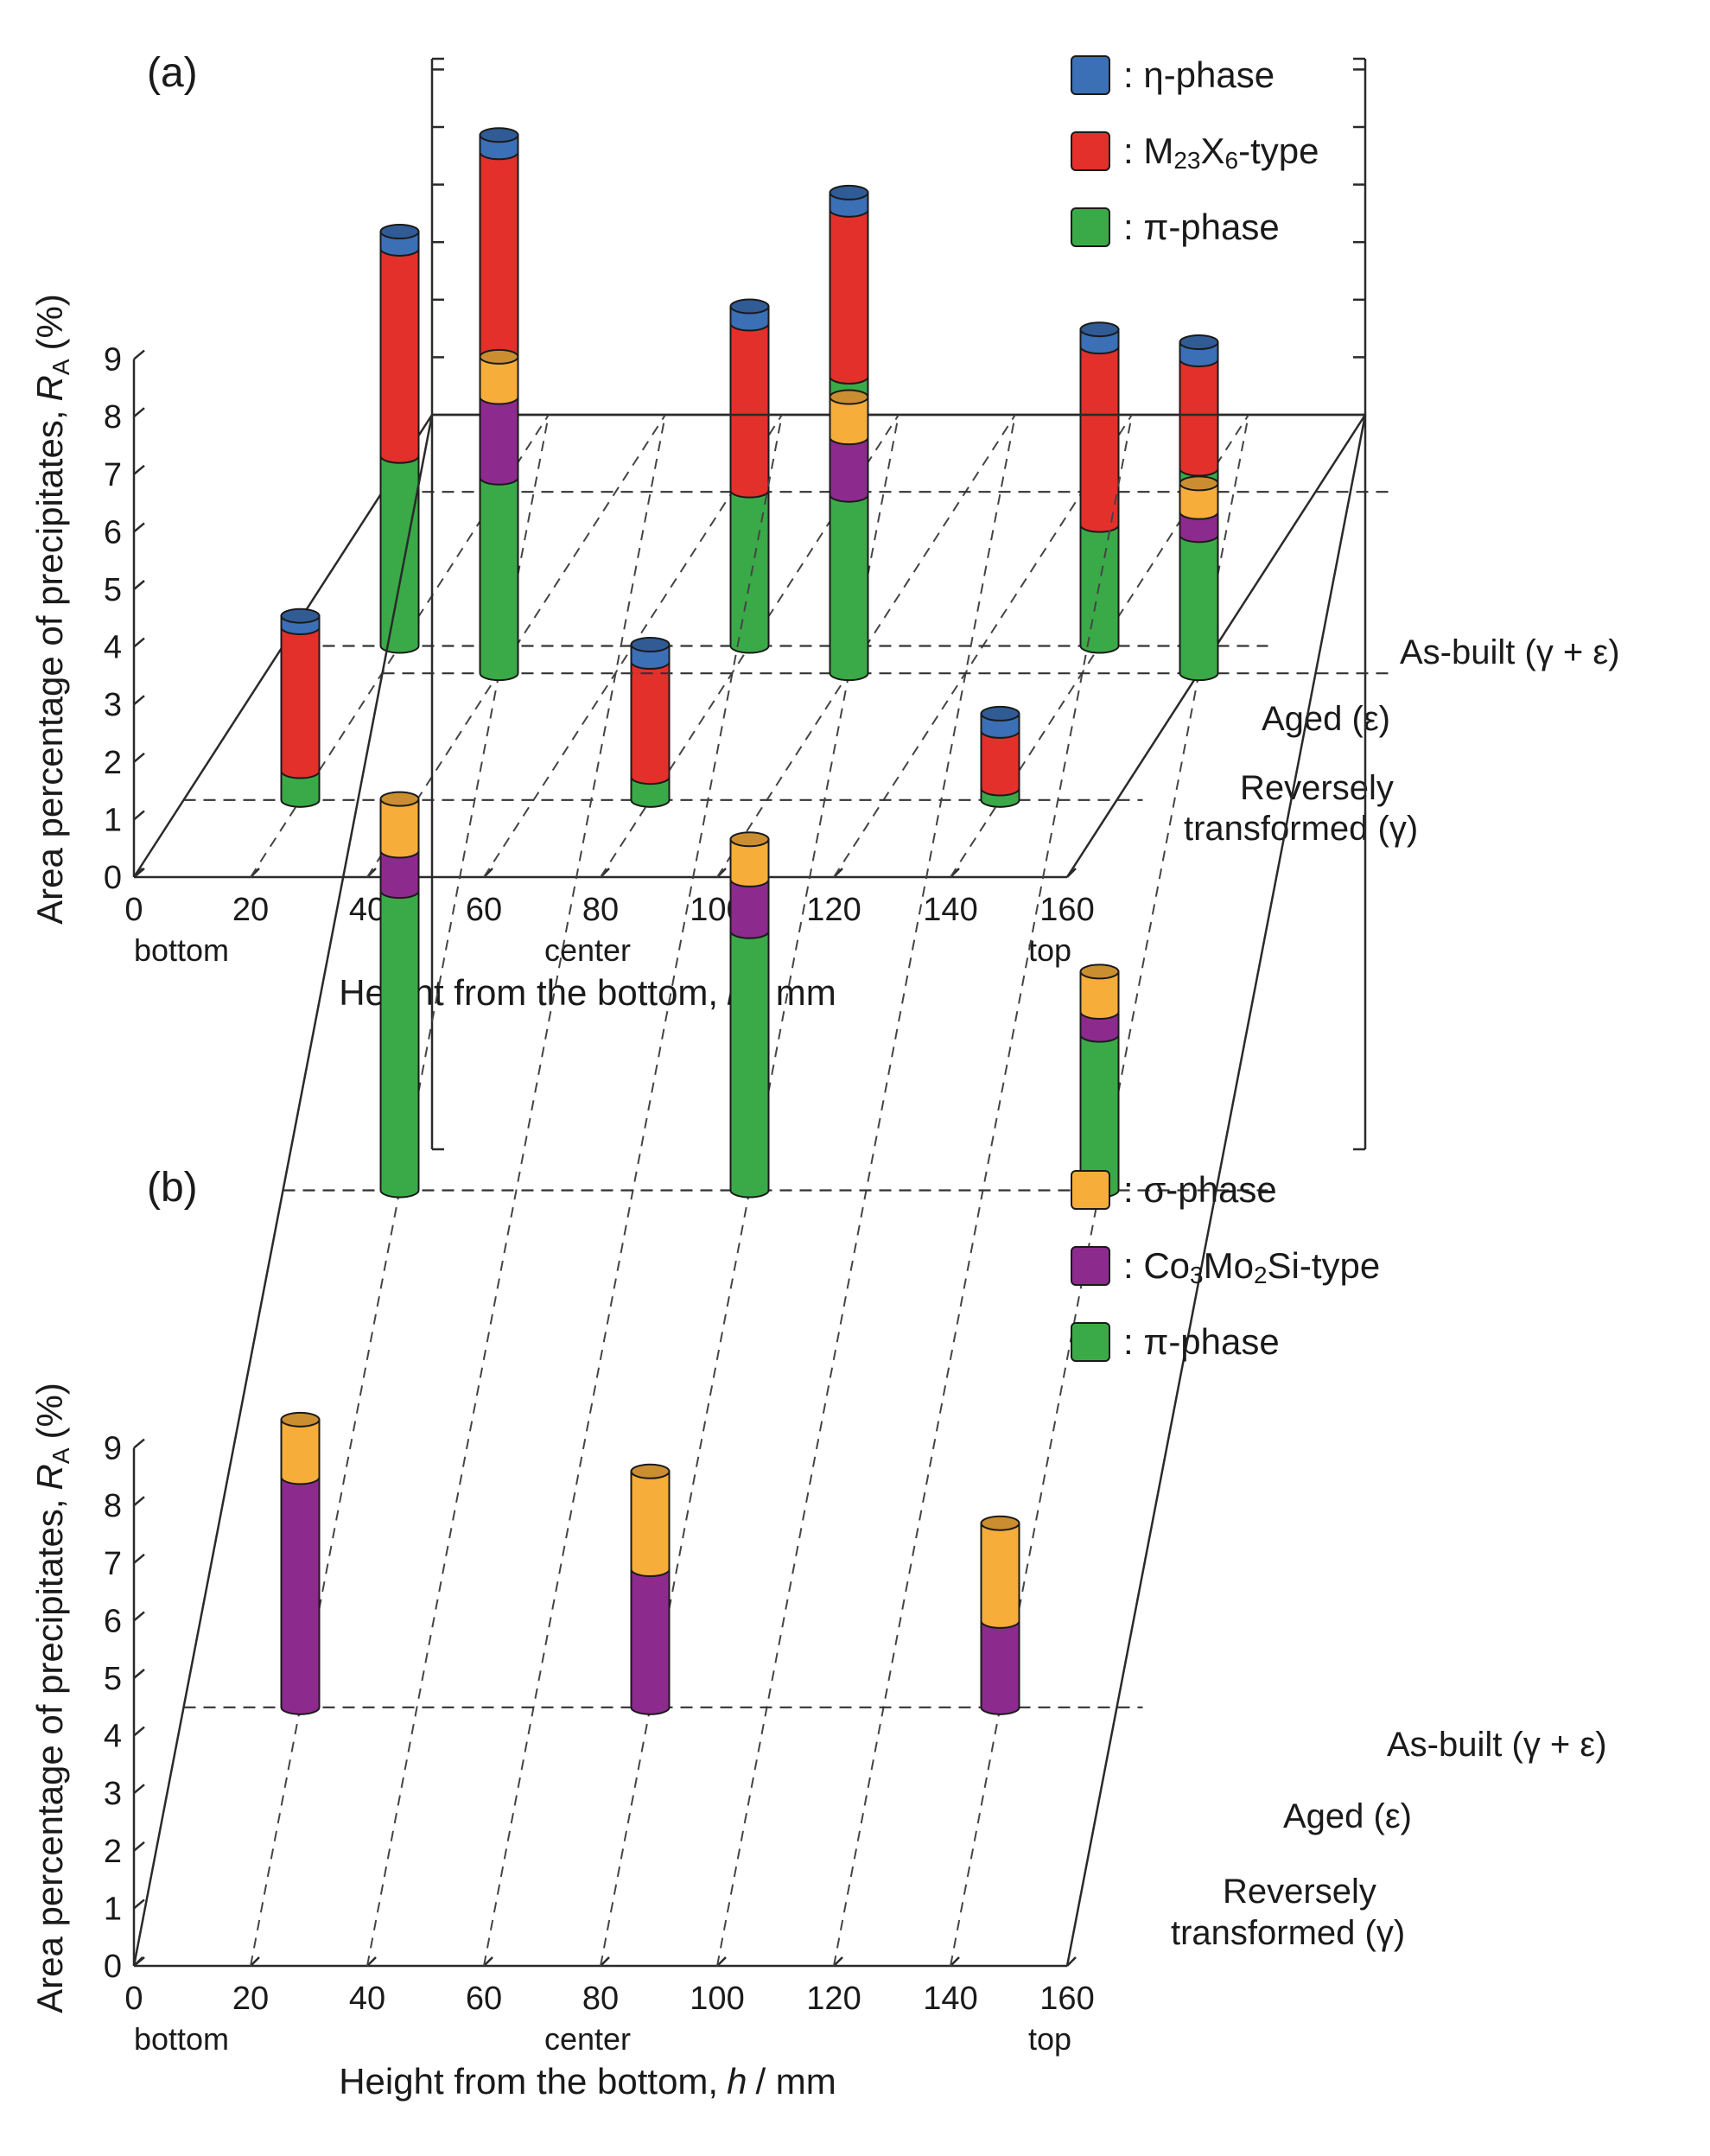  Describe the element at coordinates (1199, 74) in the screenshot. I see `legend-label: : η-phase` at that location.